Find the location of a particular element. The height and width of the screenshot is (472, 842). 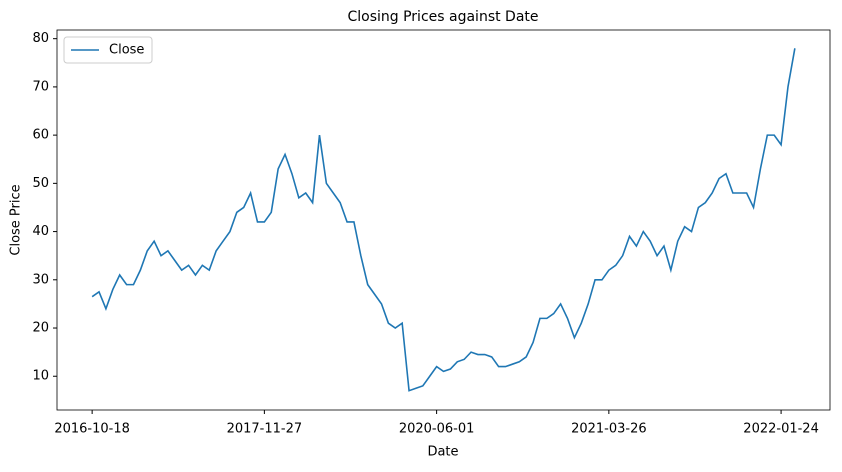

y-tick-label: 40 is located at coordinates (40, 231).